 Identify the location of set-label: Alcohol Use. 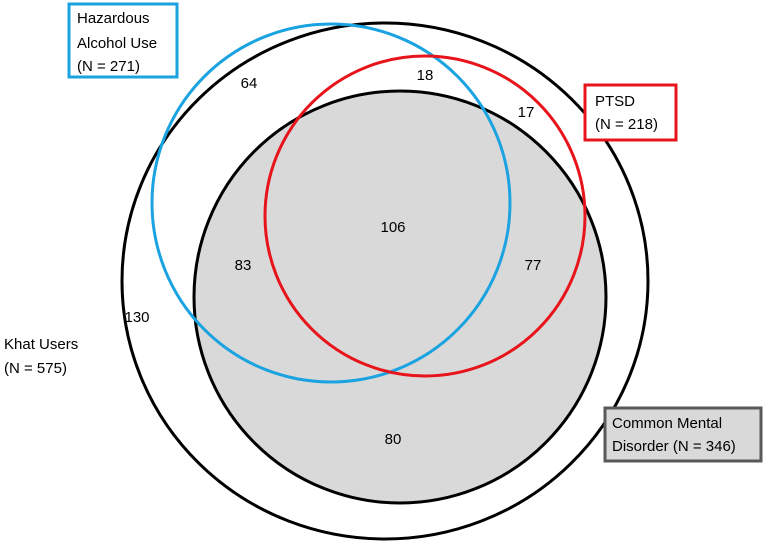
(117, 43).